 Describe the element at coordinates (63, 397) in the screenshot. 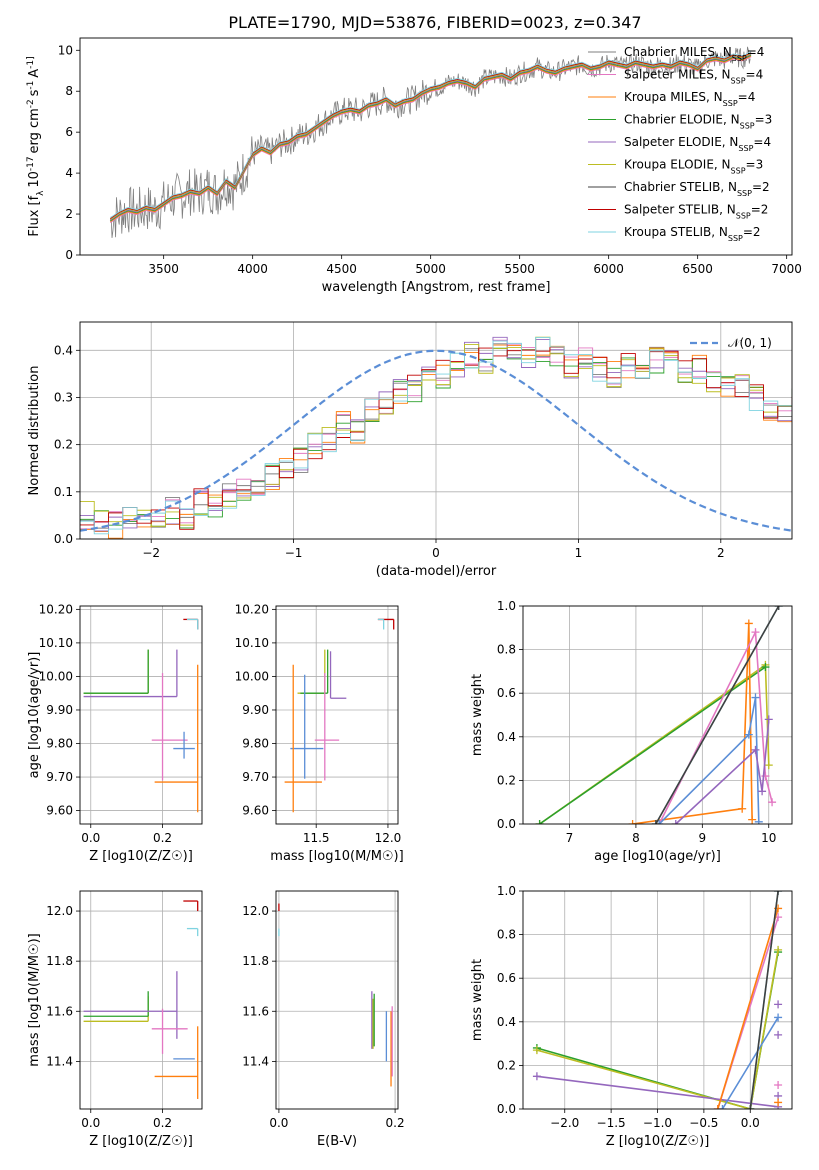

I see `y-tick-label: 0.3` at that location.